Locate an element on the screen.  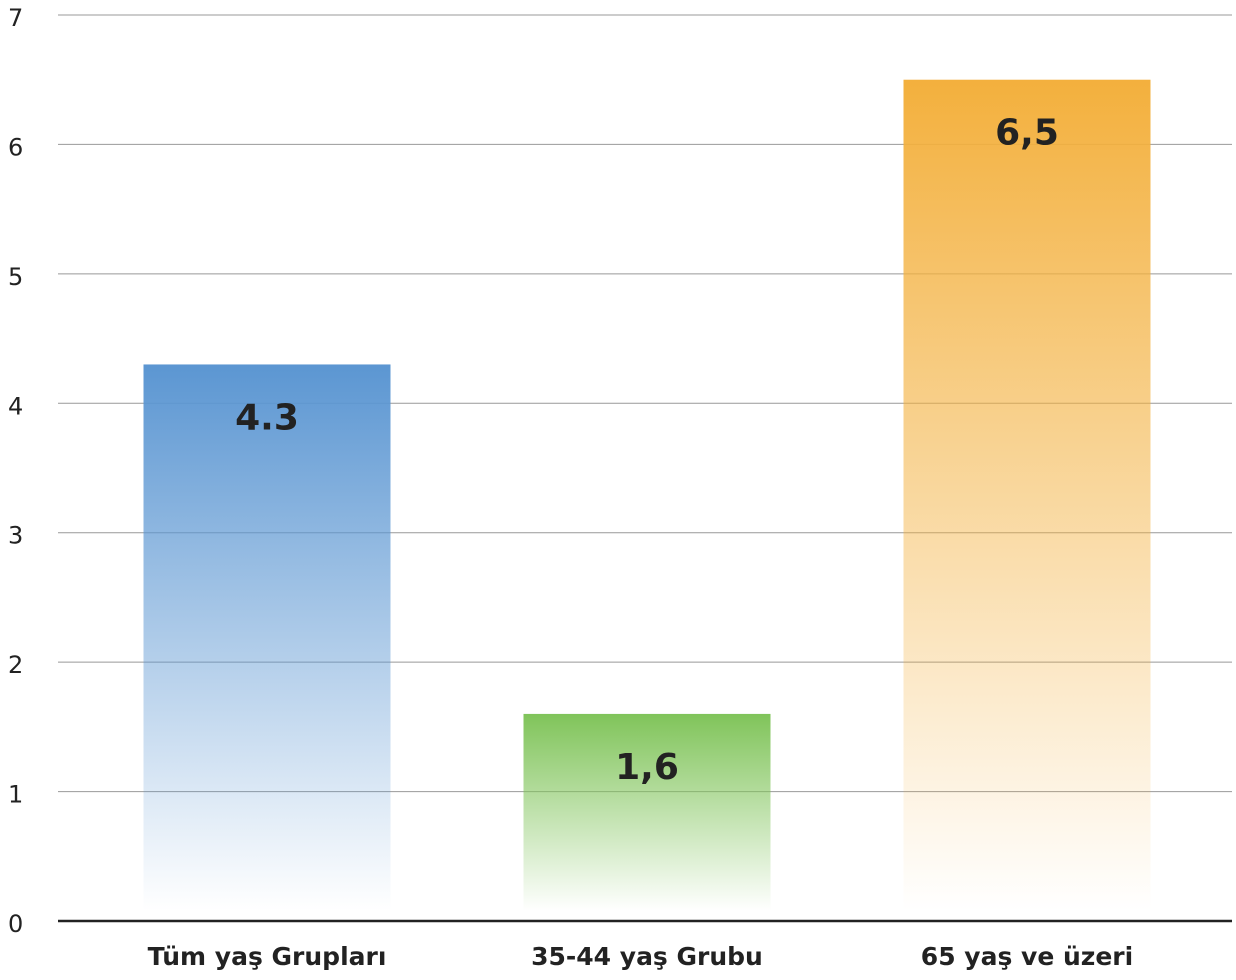
value-label: 6,5 is located at coordinates (1027, 133).